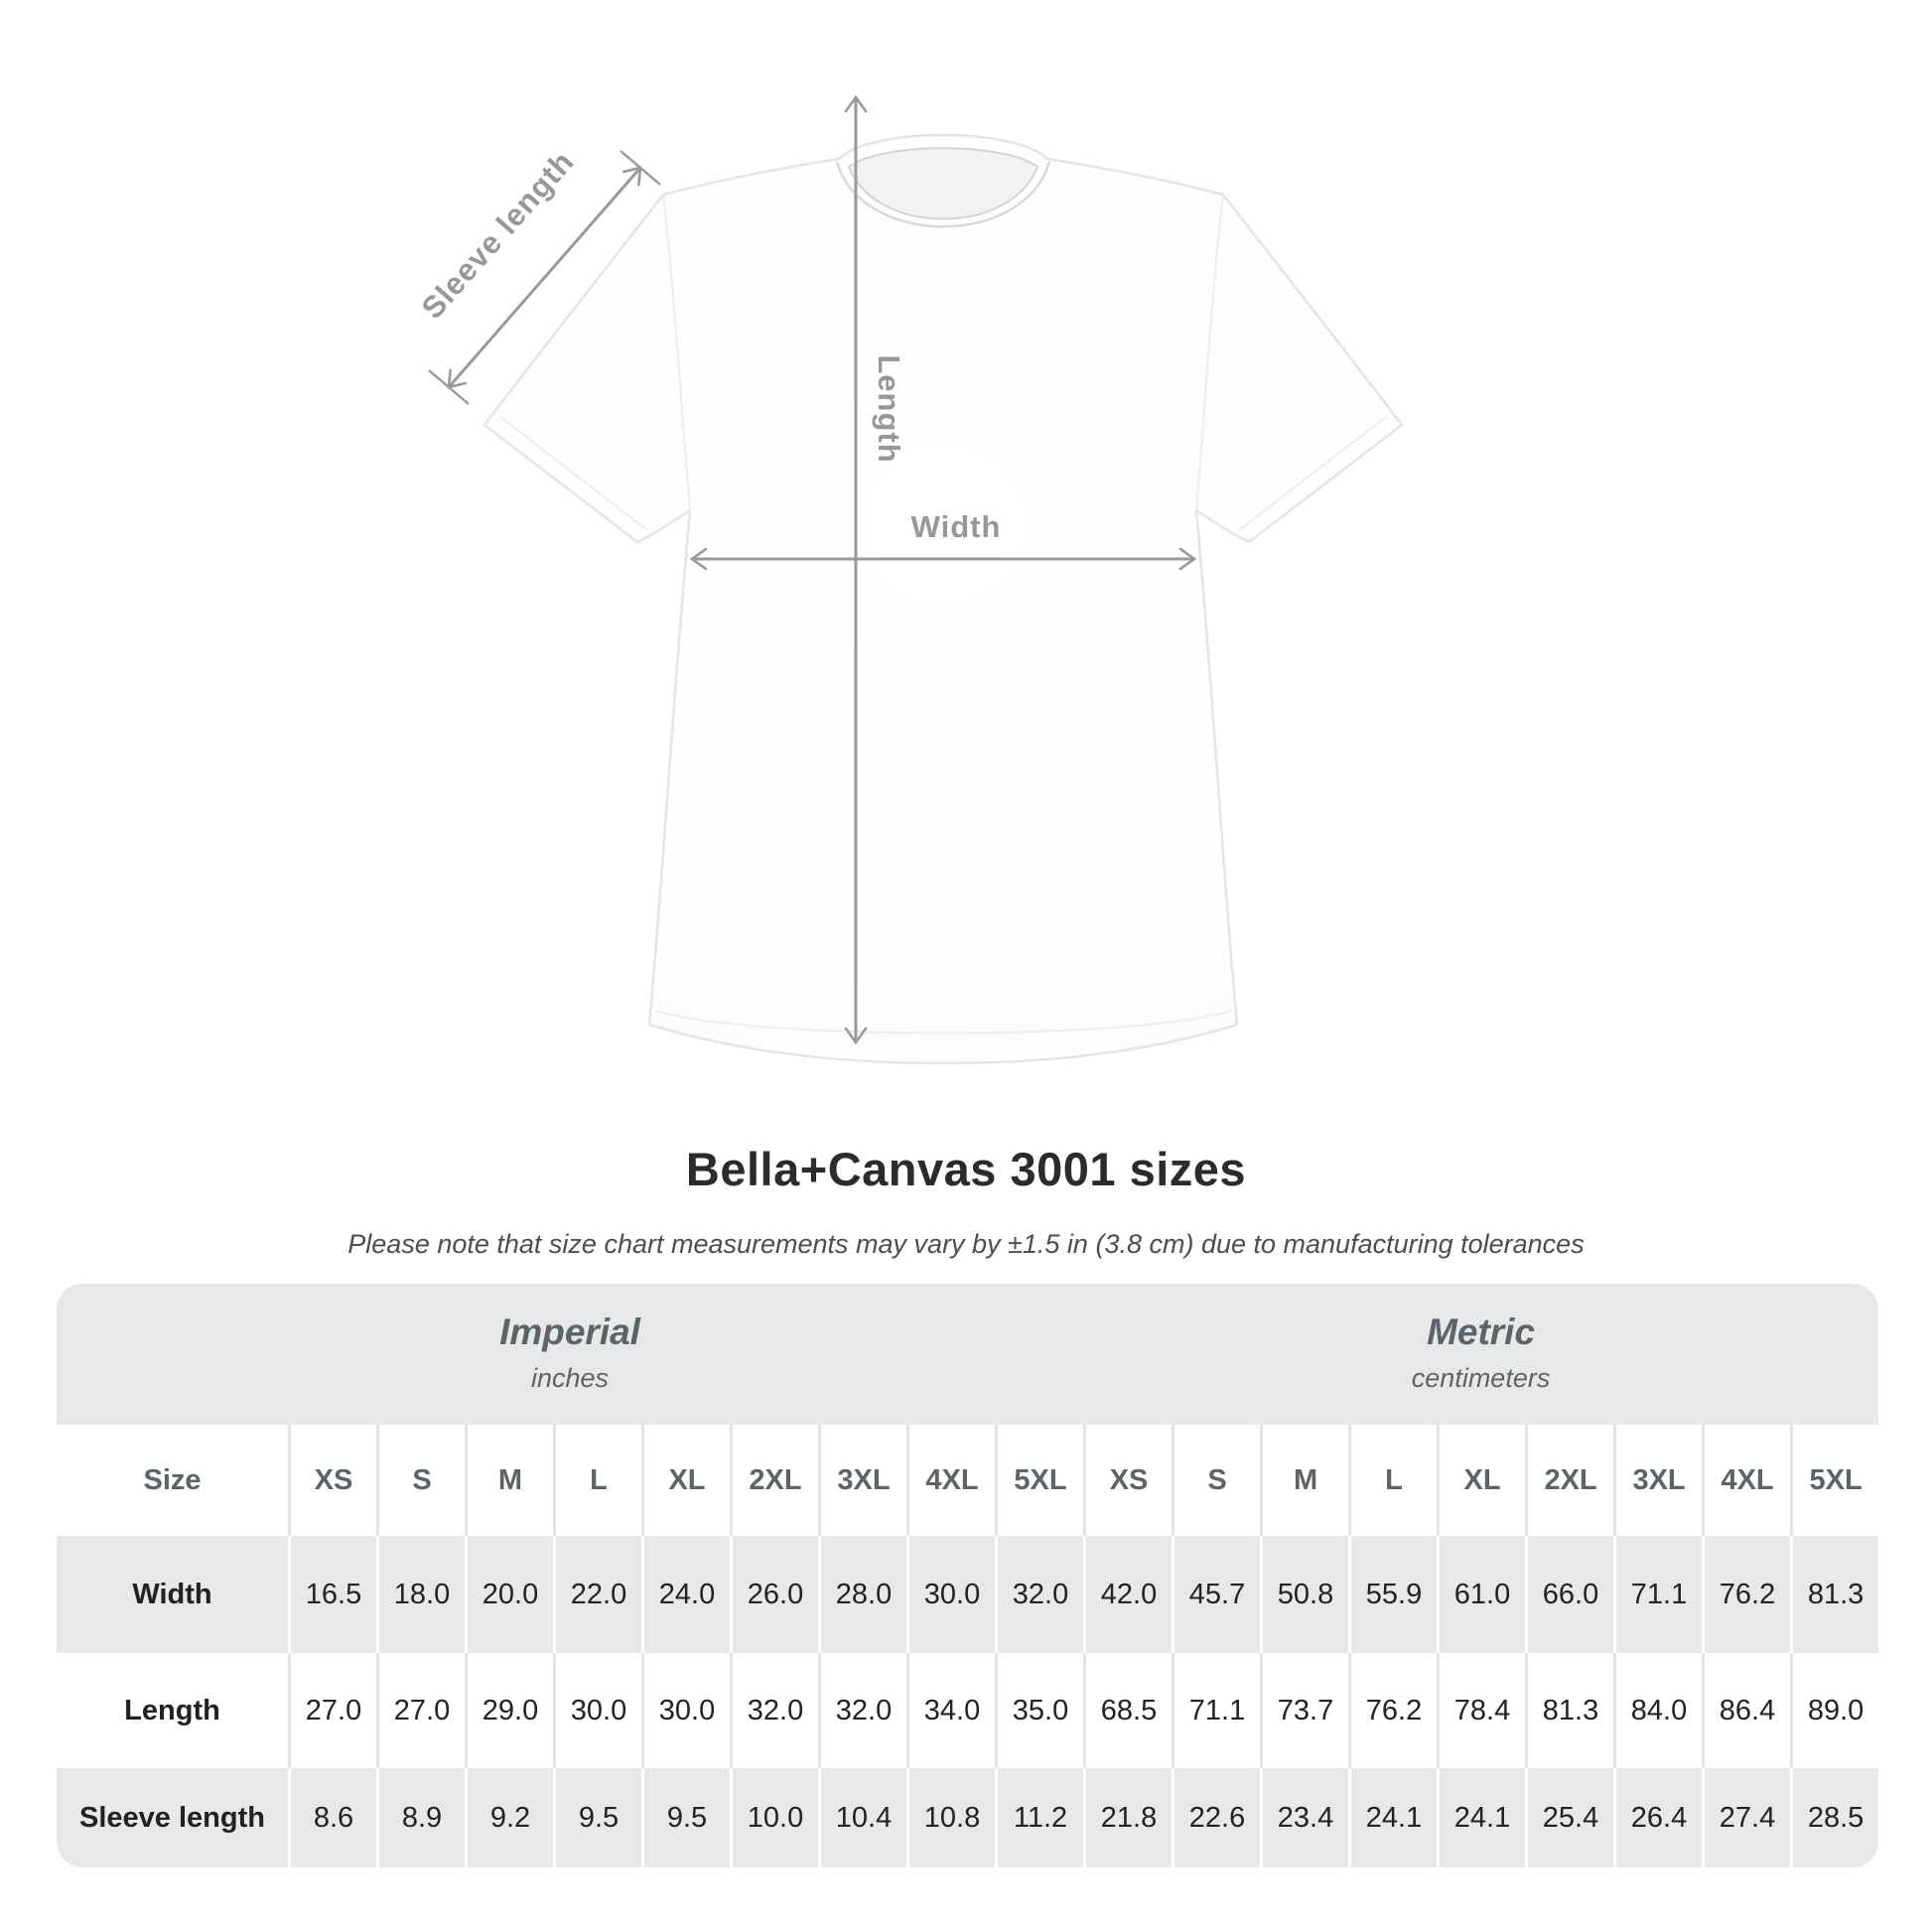 The height and width of the screenshot is (1932, 1932). What do you see at coordinates (1481, 1355) in the screenshot?
I see `metric-group-header: Metric centimeters` at bounding box center [1481, 1355].